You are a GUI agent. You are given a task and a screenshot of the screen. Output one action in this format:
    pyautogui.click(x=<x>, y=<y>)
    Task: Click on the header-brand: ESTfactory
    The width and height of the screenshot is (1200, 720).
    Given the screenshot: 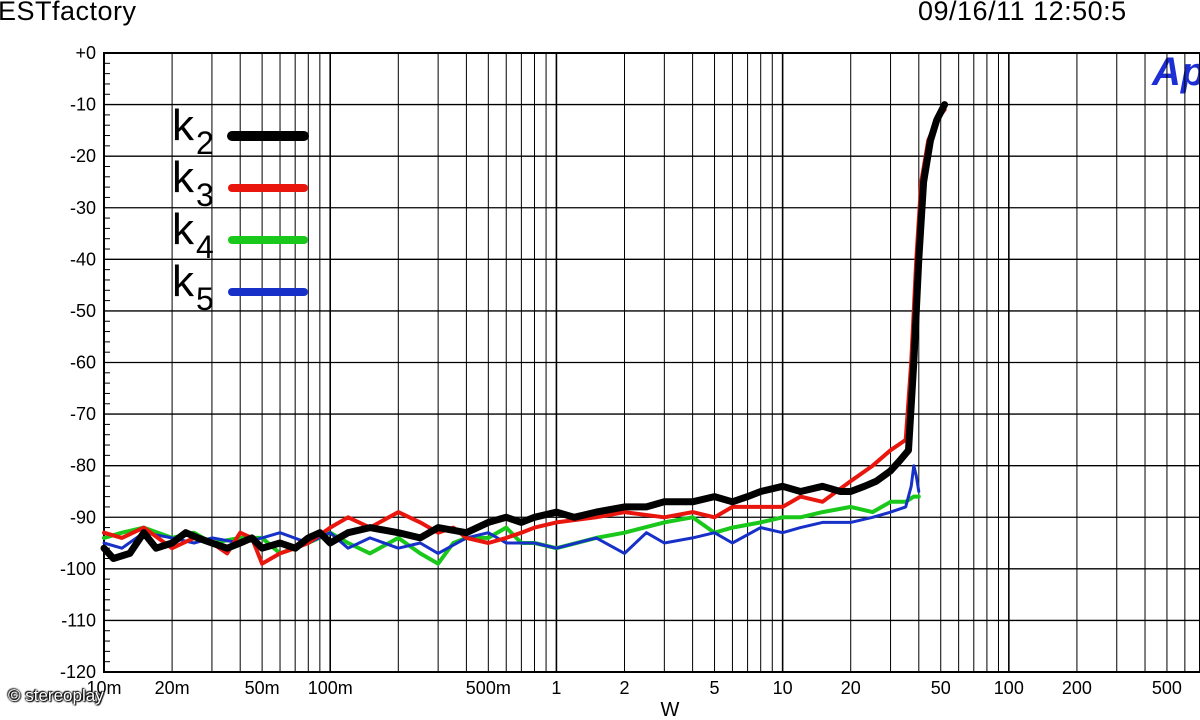 What is the action you would take?
    pyautogui.click(x=68, y=13)
    